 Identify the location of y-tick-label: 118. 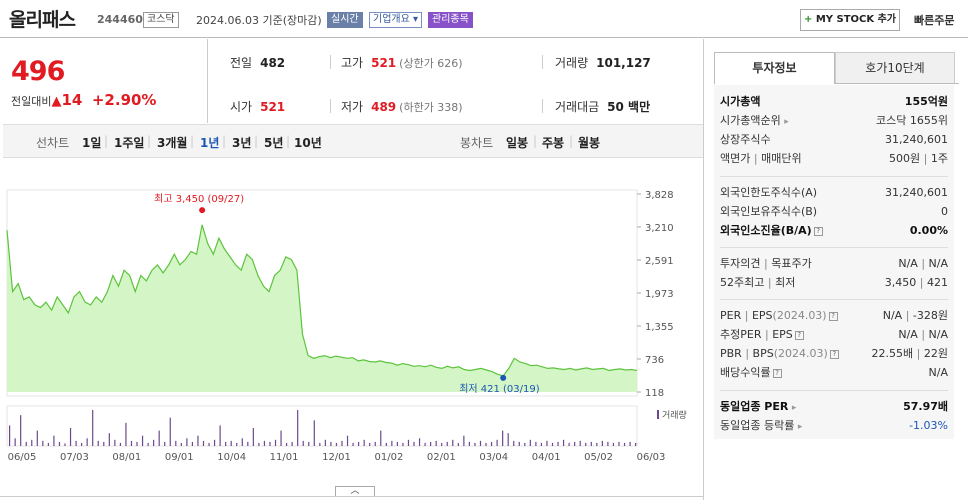
(654, 393).